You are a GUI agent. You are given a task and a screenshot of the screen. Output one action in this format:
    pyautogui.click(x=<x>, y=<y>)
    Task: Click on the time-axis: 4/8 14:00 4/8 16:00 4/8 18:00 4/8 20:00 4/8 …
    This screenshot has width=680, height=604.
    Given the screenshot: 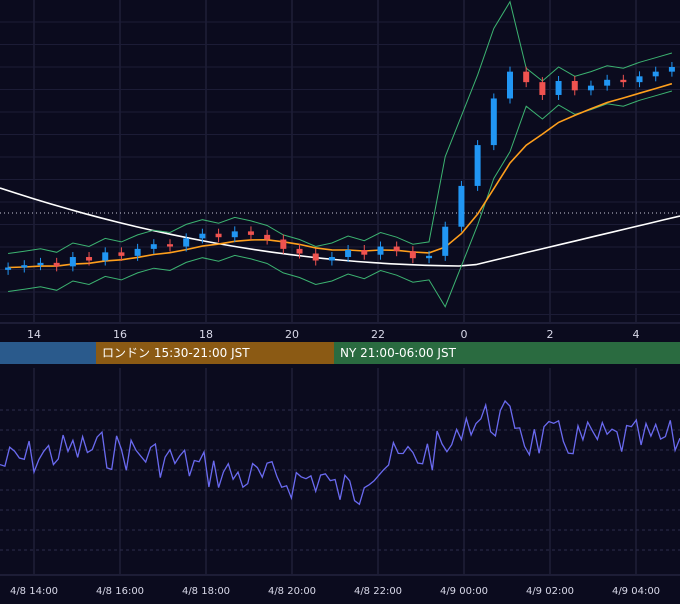 What is the action you would take?
    pyautogui.click(x=335, y=591)
    